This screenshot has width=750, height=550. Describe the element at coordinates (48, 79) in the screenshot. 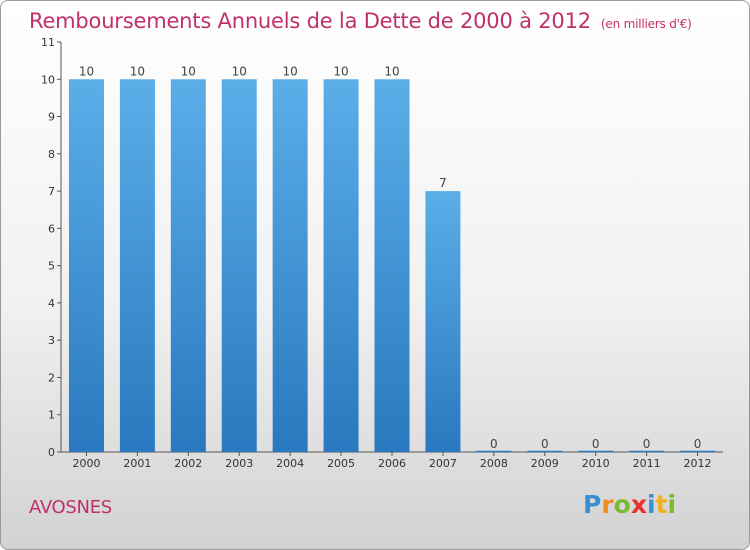

I see `y-tick-label: 10` at that location.